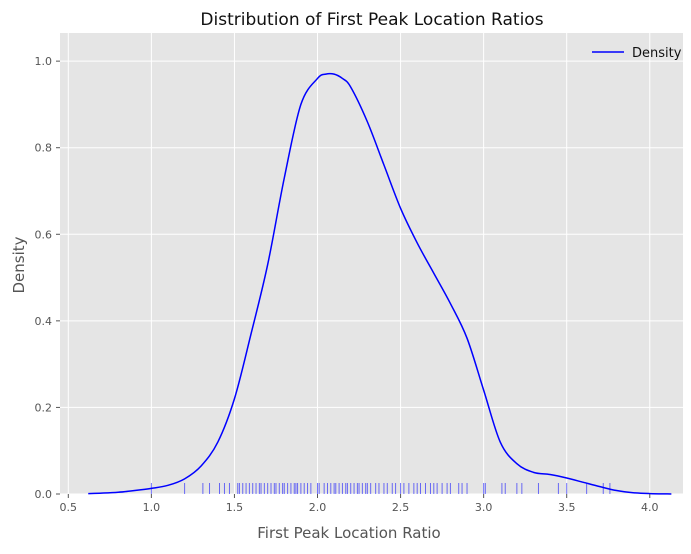 The image size is (691, 554). What do you see at coordinates (380, 488) in the screenshot?
I see `rug-marks` at bounding box center [380, 488].